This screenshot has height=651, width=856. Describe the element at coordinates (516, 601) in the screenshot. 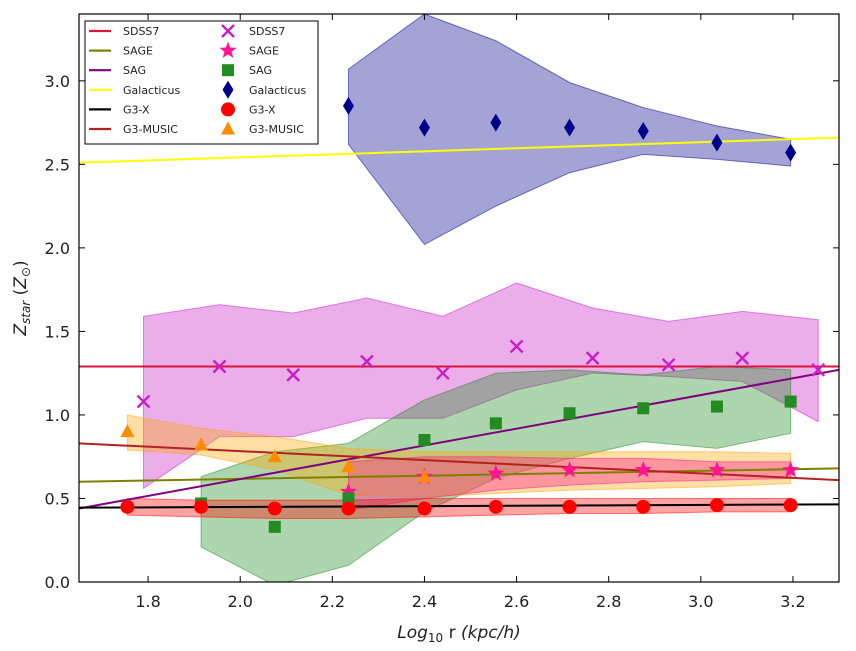

I see `x-tick-label: 2.6` at that location.